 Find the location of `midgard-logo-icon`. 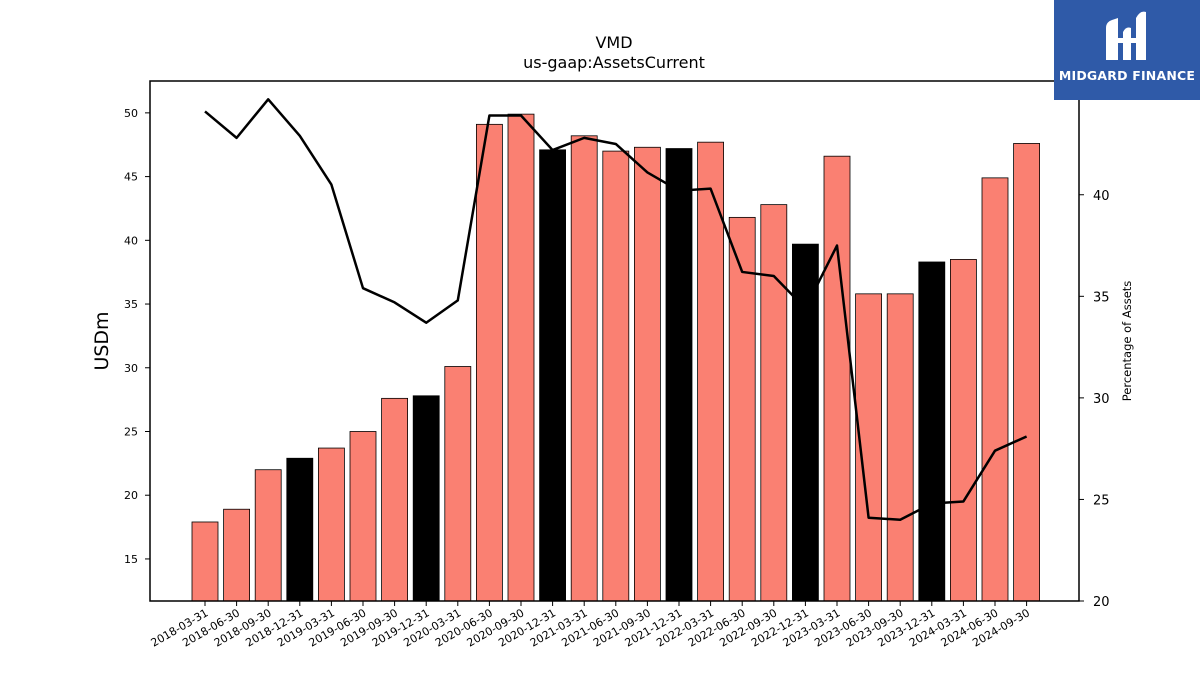

midgard-logo-icon is located at coordinates (1126, 36).